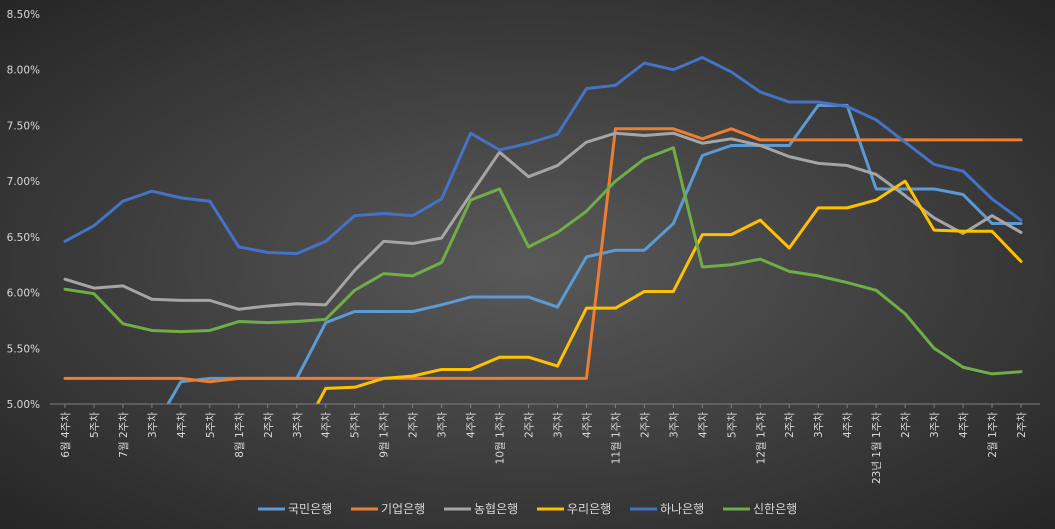 This screenshot has width=1055, height=529. I want to click on y-tick-label: 5.00%, so click(23, 405).